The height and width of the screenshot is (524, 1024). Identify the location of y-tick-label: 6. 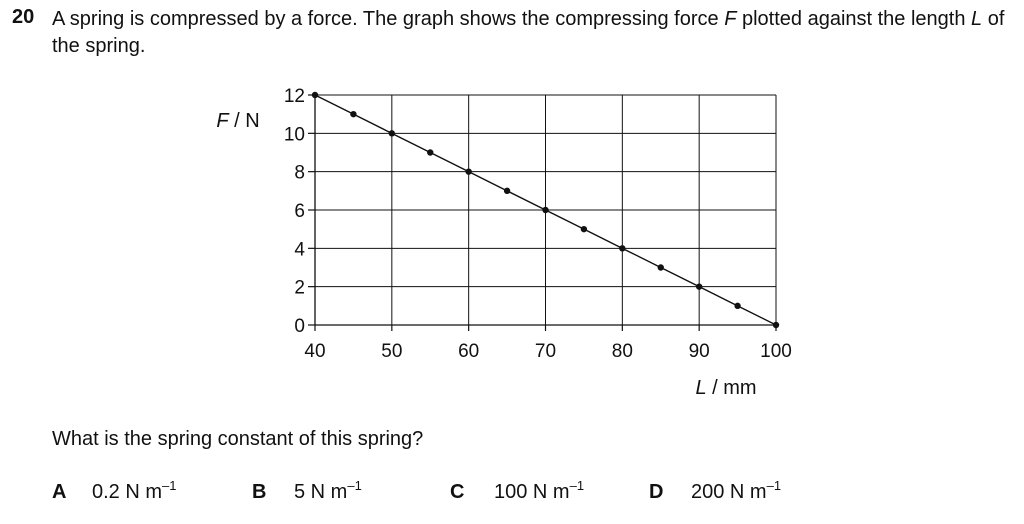
(299, 211).